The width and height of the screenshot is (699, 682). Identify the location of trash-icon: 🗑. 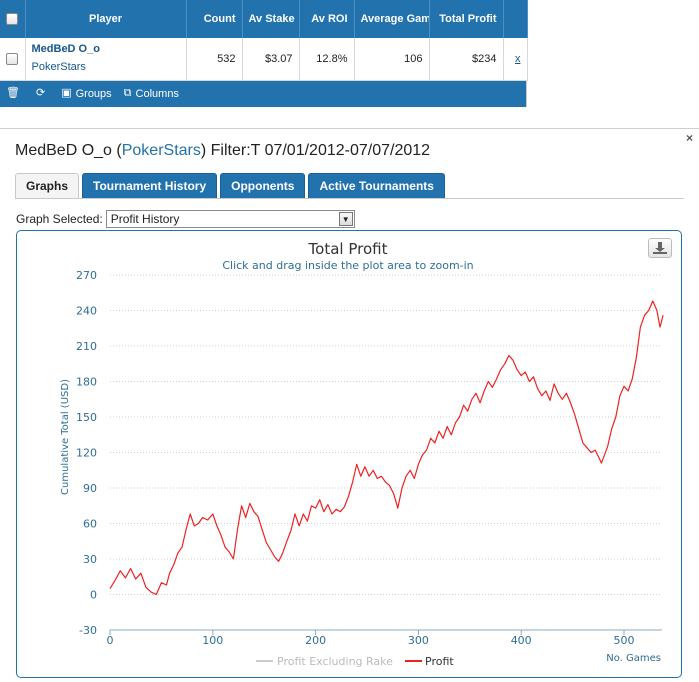
(13, 93).